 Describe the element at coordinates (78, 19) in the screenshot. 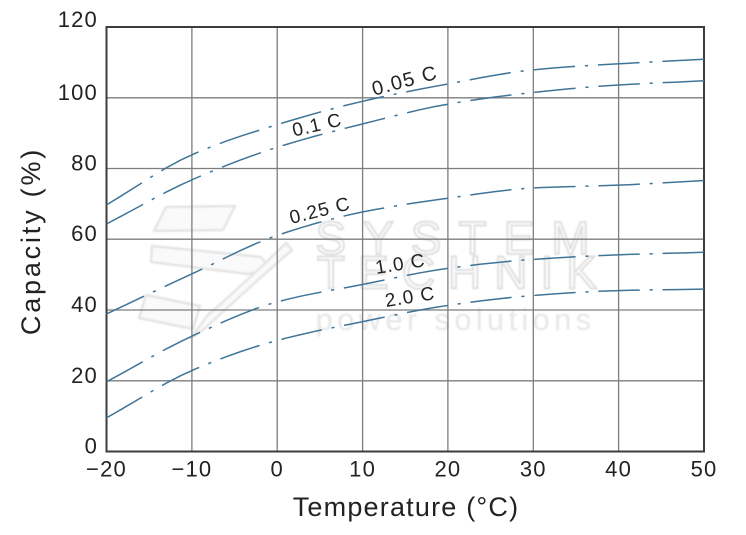

I see `svg-text: 120` at that location.